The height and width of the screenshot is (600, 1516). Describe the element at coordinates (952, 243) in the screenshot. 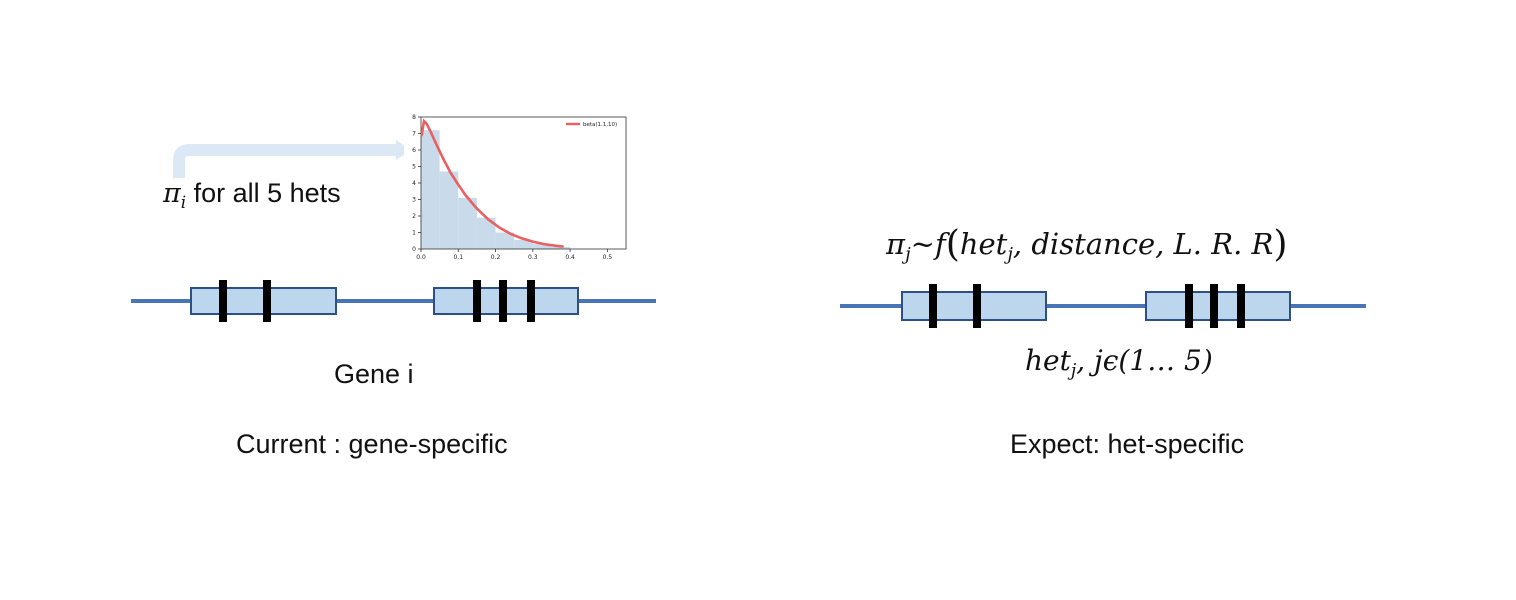

I see `open-paren: (` at that location.